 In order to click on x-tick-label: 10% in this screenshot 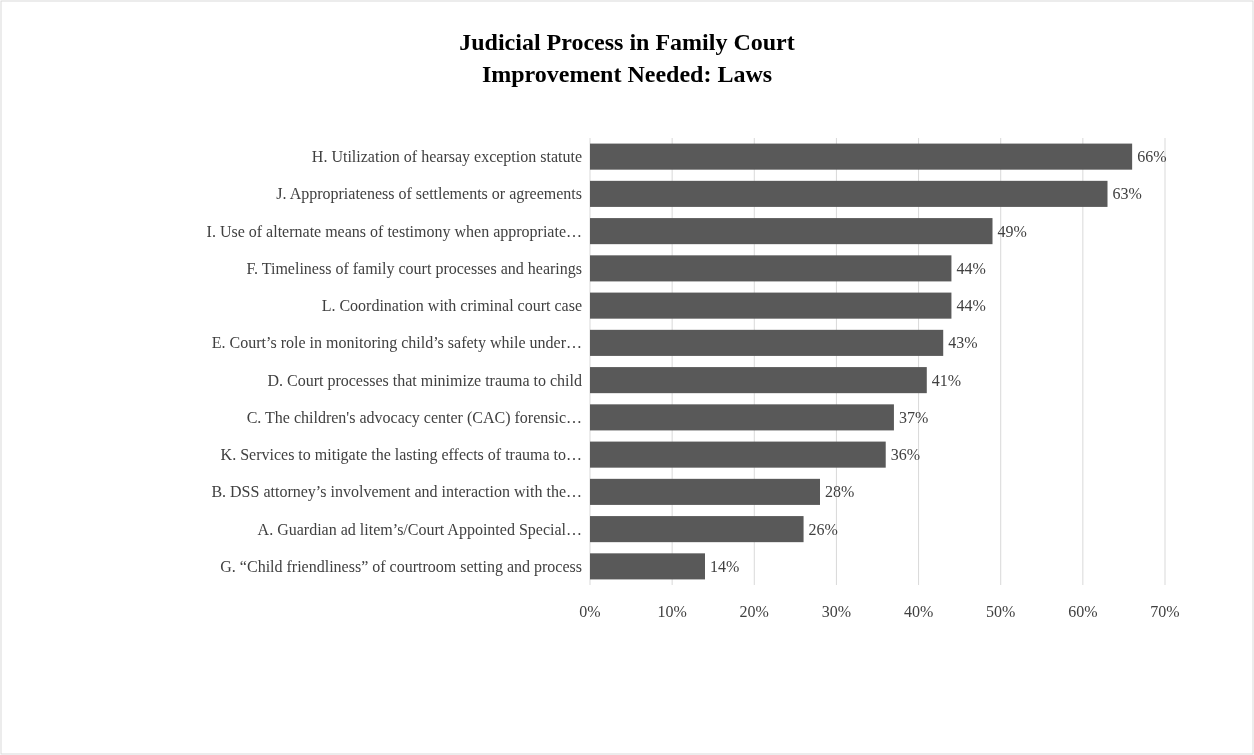, I will do `click(672, 611)`.